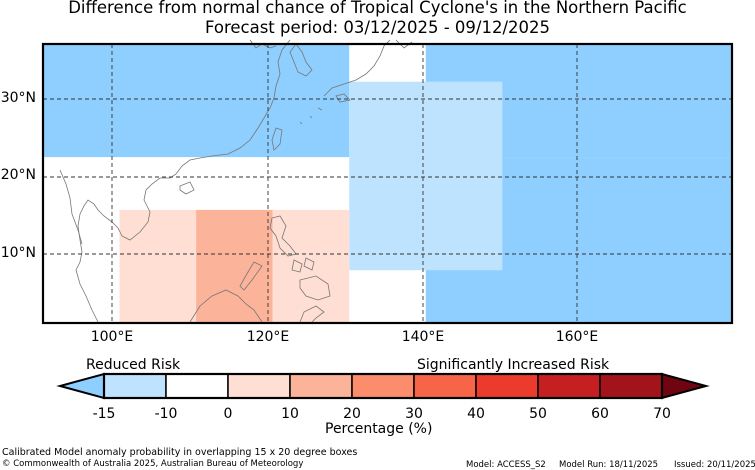  What do you see at coordinates (513, 365) in the screenshot?
I see `increased-risk-label: Significantly Increased Risk` at bounding box center [513, 365].